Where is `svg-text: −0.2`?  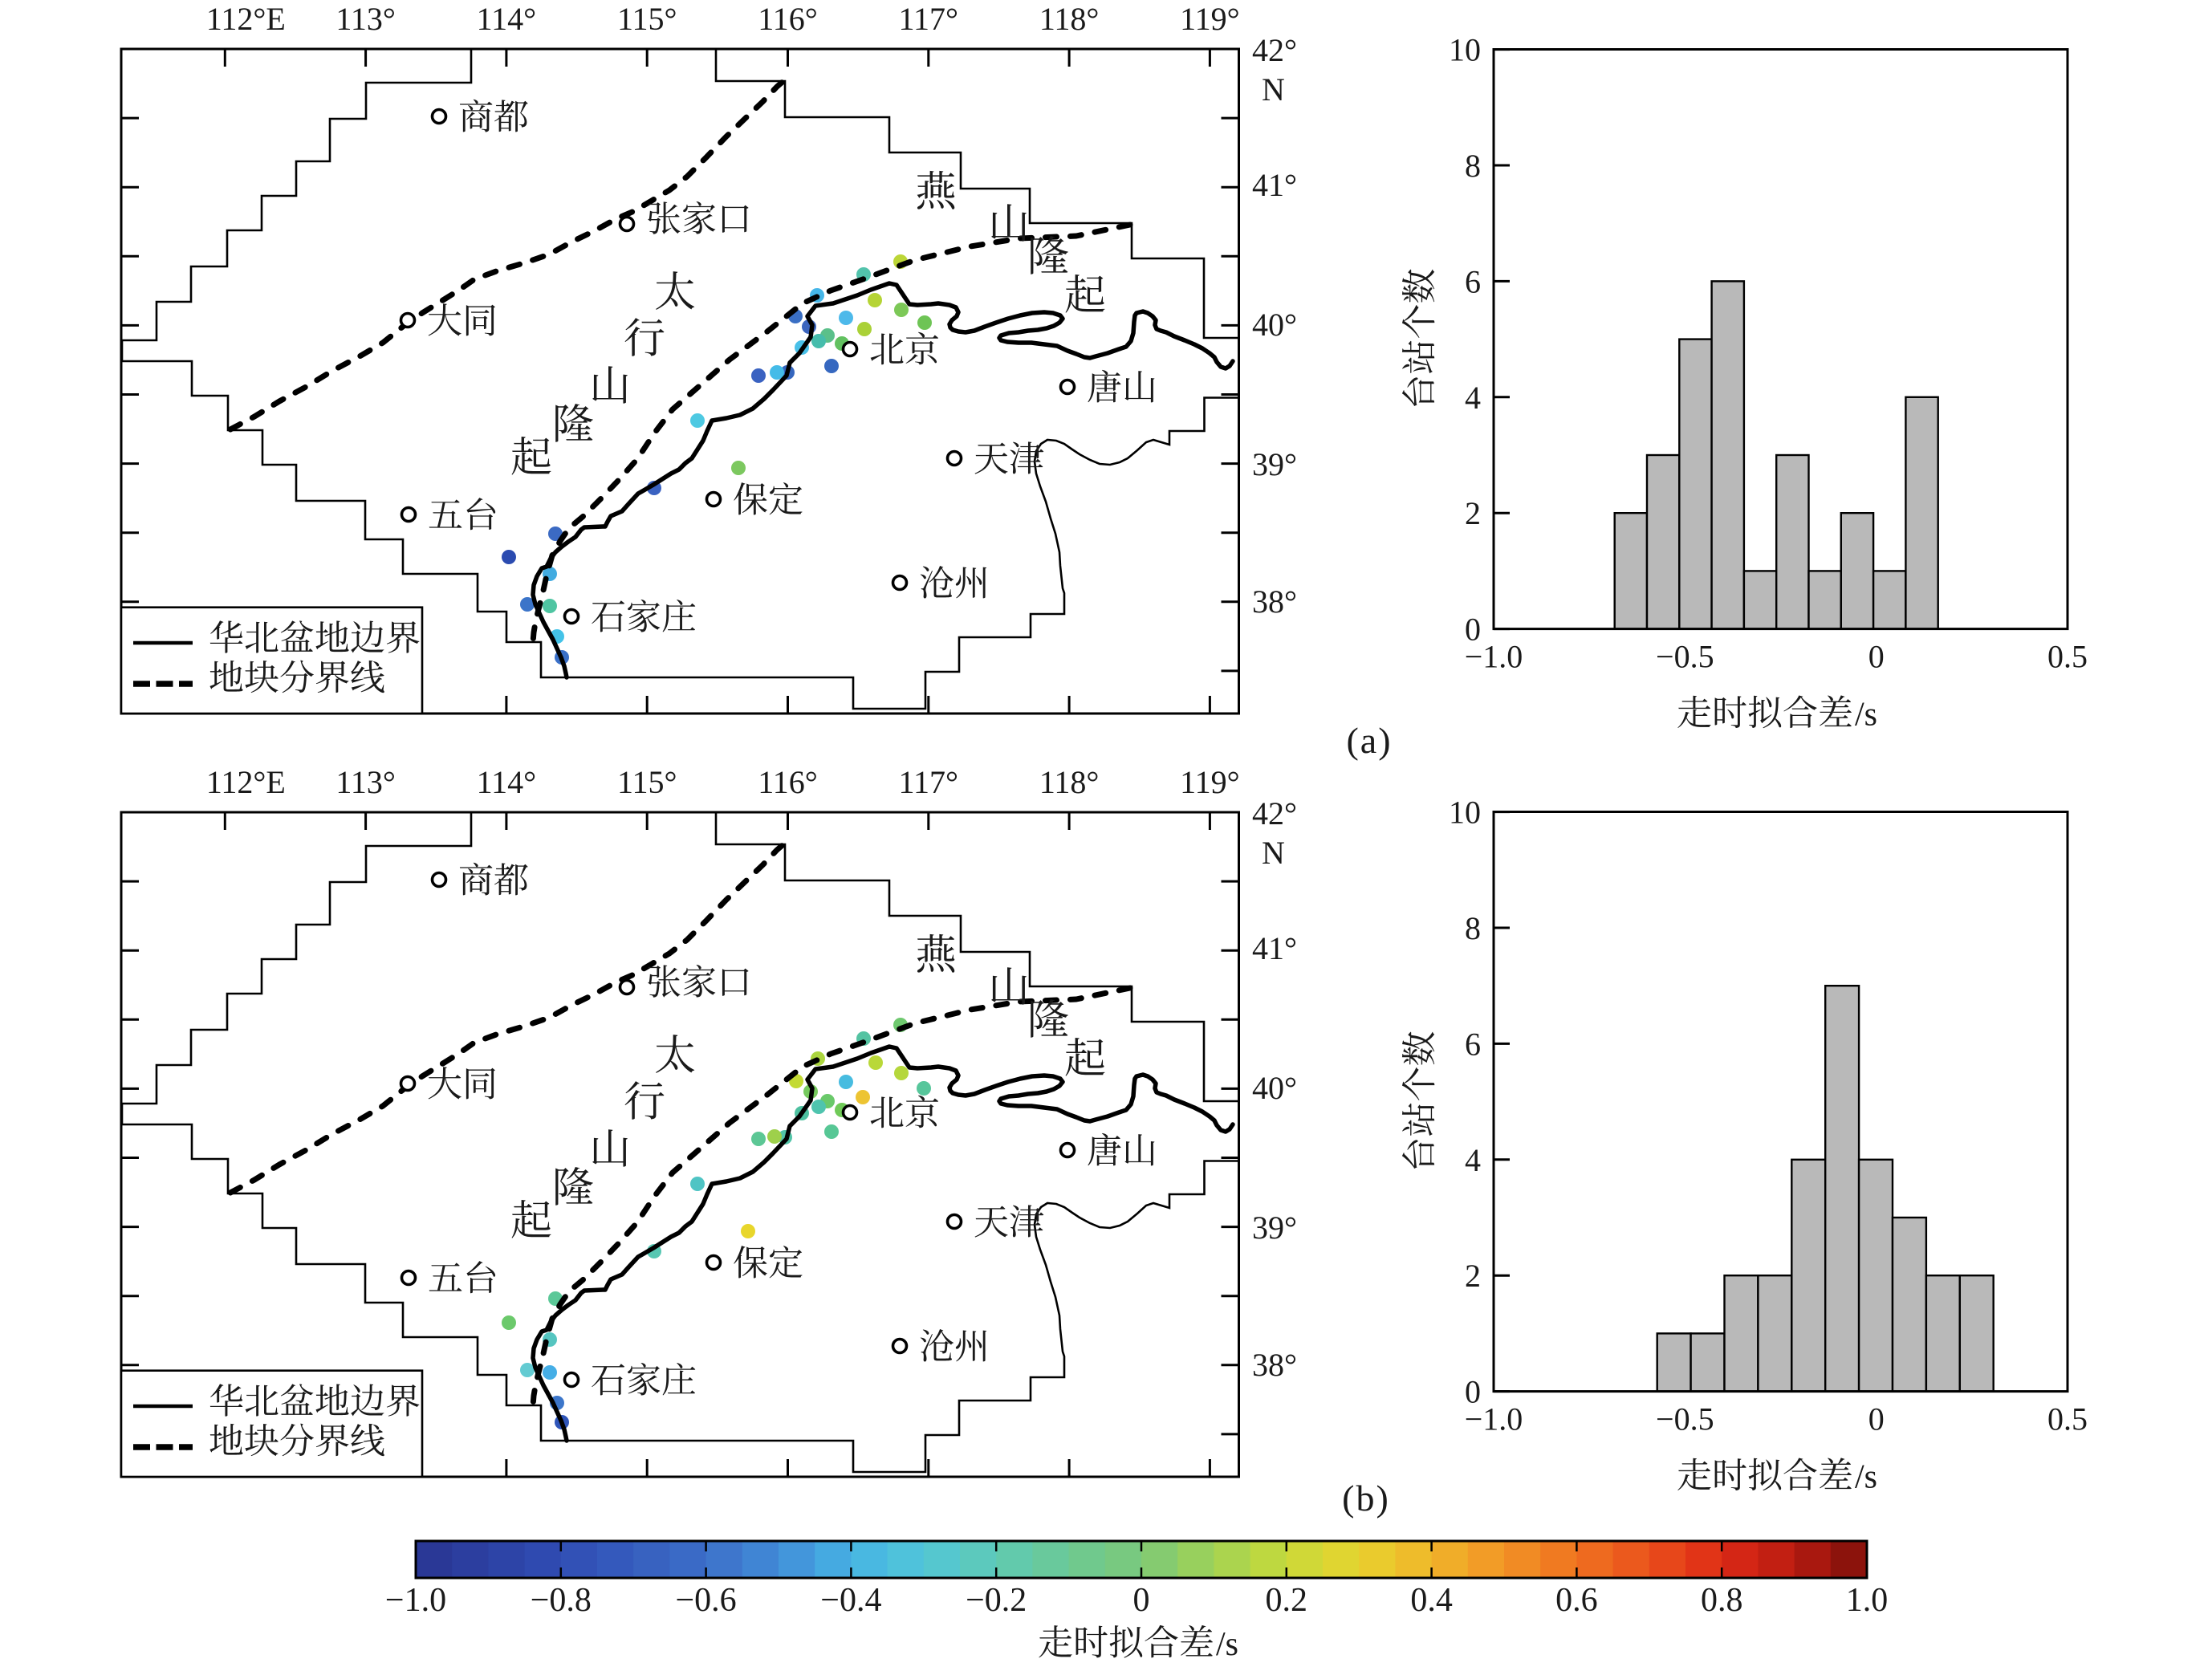 svg-text: −0.2 is located at coordinates (997, 1600).